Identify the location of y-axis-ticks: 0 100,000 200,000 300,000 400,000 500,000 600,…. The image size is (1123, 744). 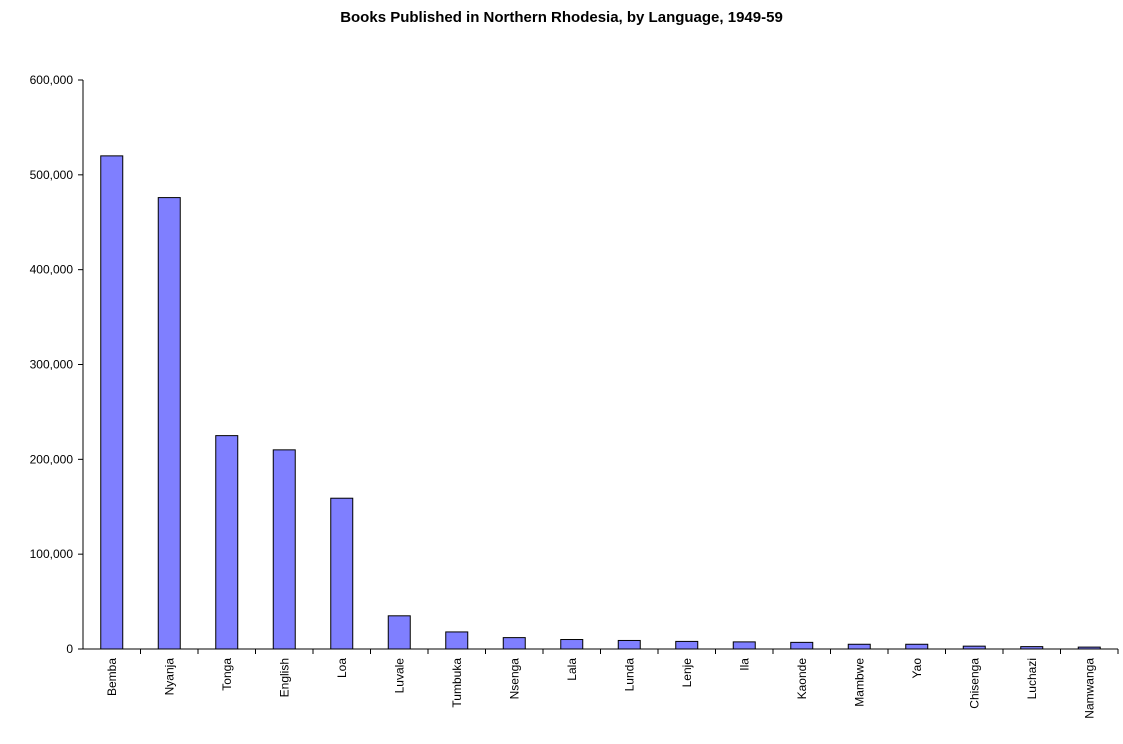
(56, 364).